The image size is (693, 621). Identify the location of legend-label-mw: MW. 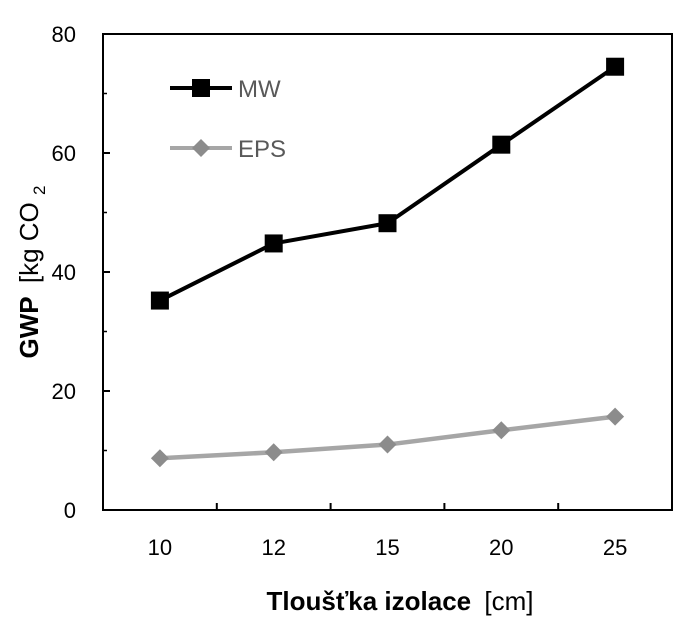
(259, 89).